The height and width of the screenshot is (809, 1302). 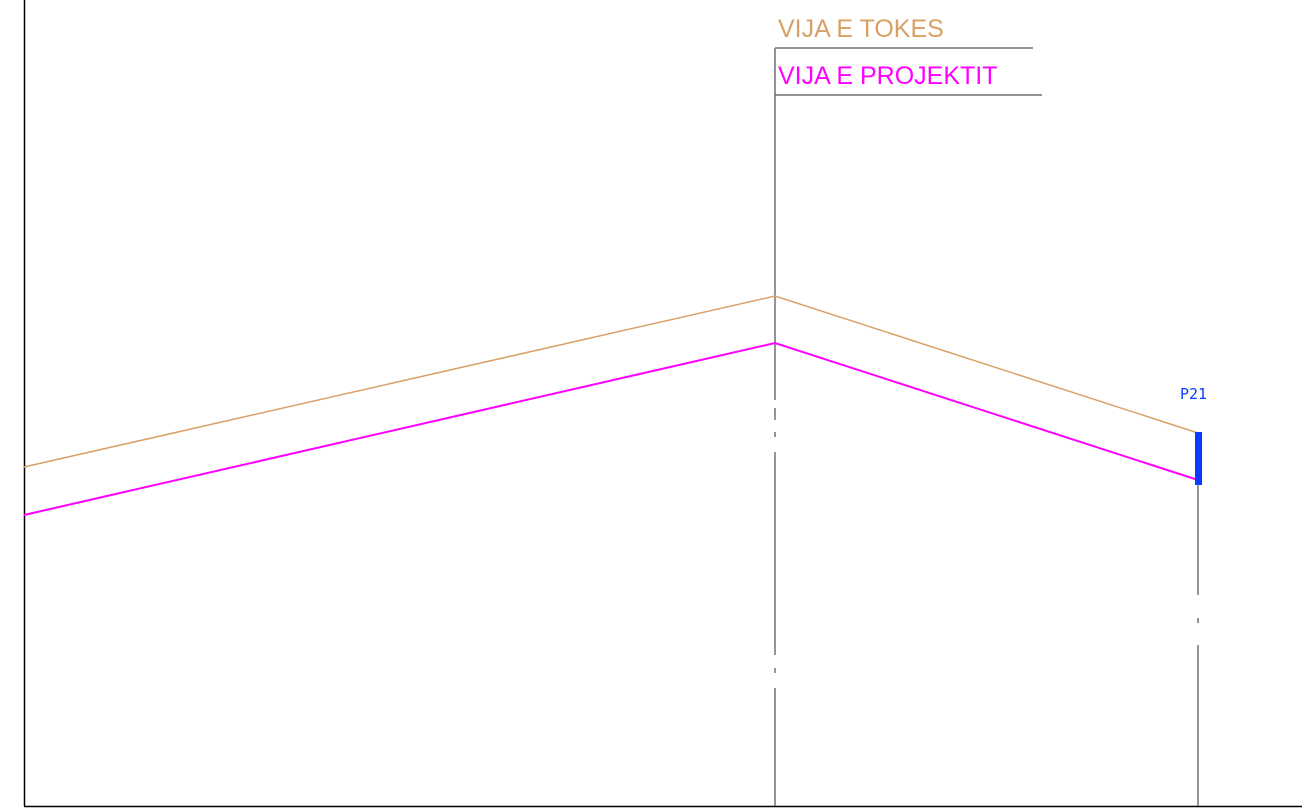 What do you see at coordinates (861, 29) in the screenshot?
I see `legend-ground-line-label: VIJA E TOKES` at bounding box center [861, 29].